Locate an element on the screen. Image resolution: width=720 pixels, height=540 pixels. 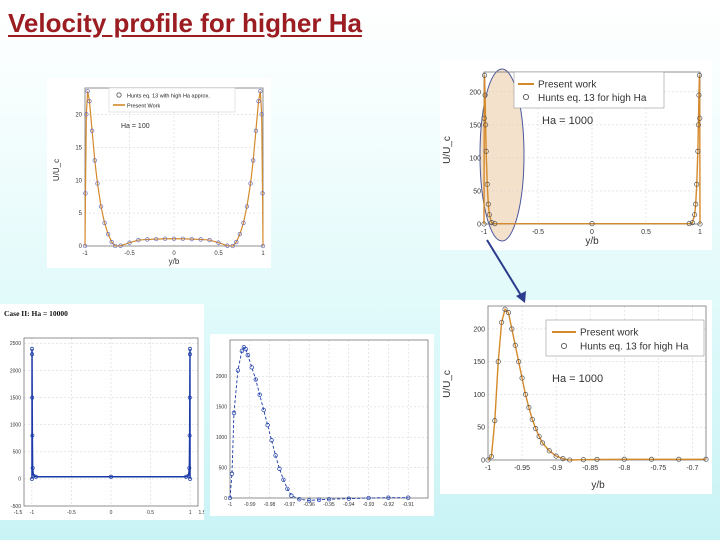
x-tick-label: -0.94 is located at coordinates (349, 505).